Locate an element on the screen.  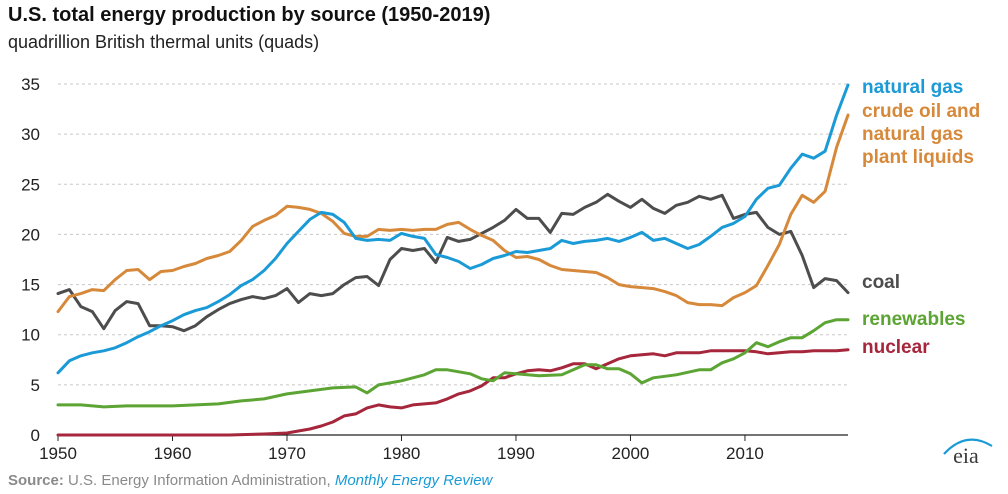
y-tick-label: 5 is located at coordinates (35, 385).